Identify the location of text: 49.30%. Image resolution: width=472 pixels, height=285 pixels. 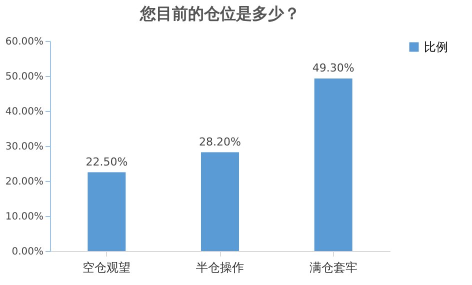
(333, 67).